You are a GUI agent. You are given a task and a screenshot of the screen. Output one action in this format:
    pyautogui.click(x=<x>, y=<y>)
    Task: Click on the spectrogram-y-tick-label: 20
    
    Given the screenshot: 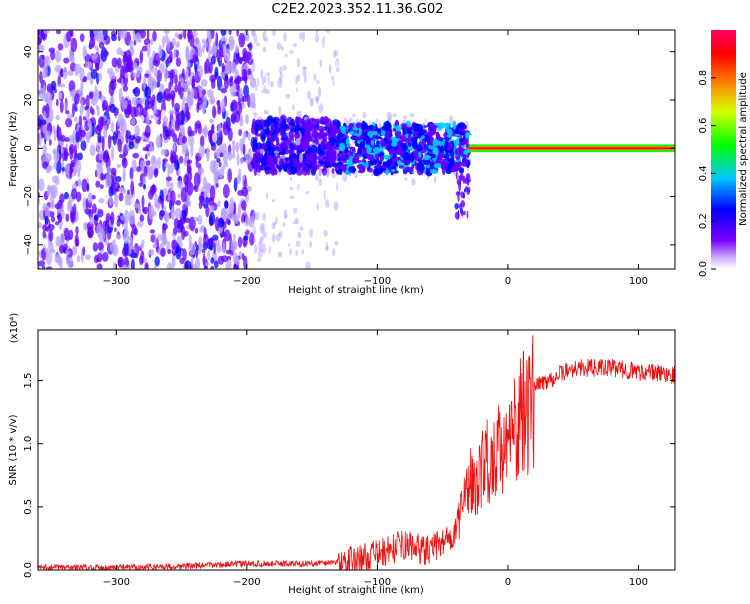 What is the action you would take?
    pyautogui.click(x=28, y=100)
    